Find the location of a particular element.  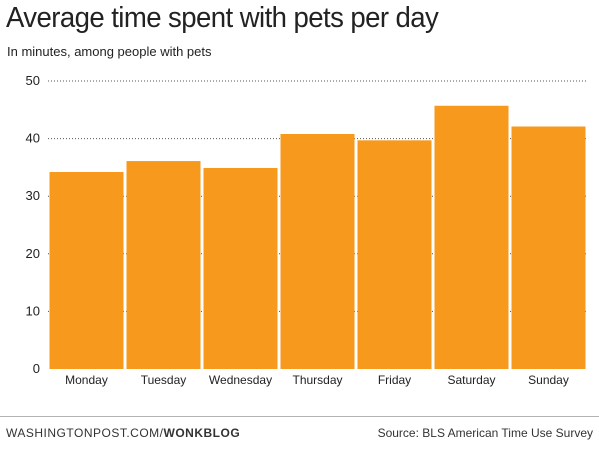

bar-monday is located at coordinates (86, 270).